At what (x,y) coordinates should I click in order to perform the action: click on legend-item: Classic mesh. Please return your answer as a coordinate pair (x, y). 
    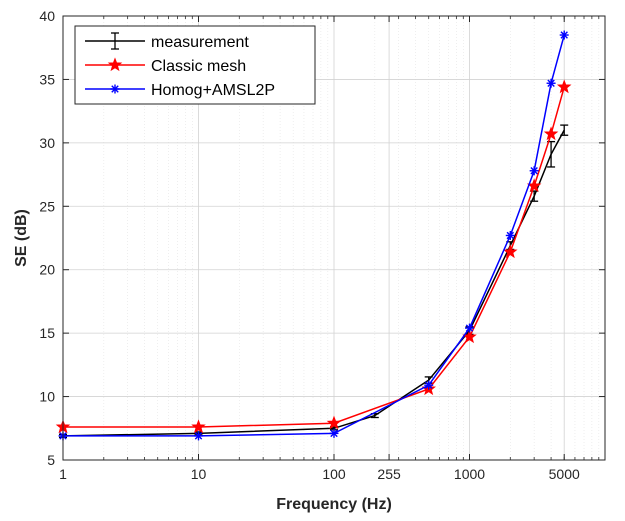
    Looking at the image, I should click on (165, 66).